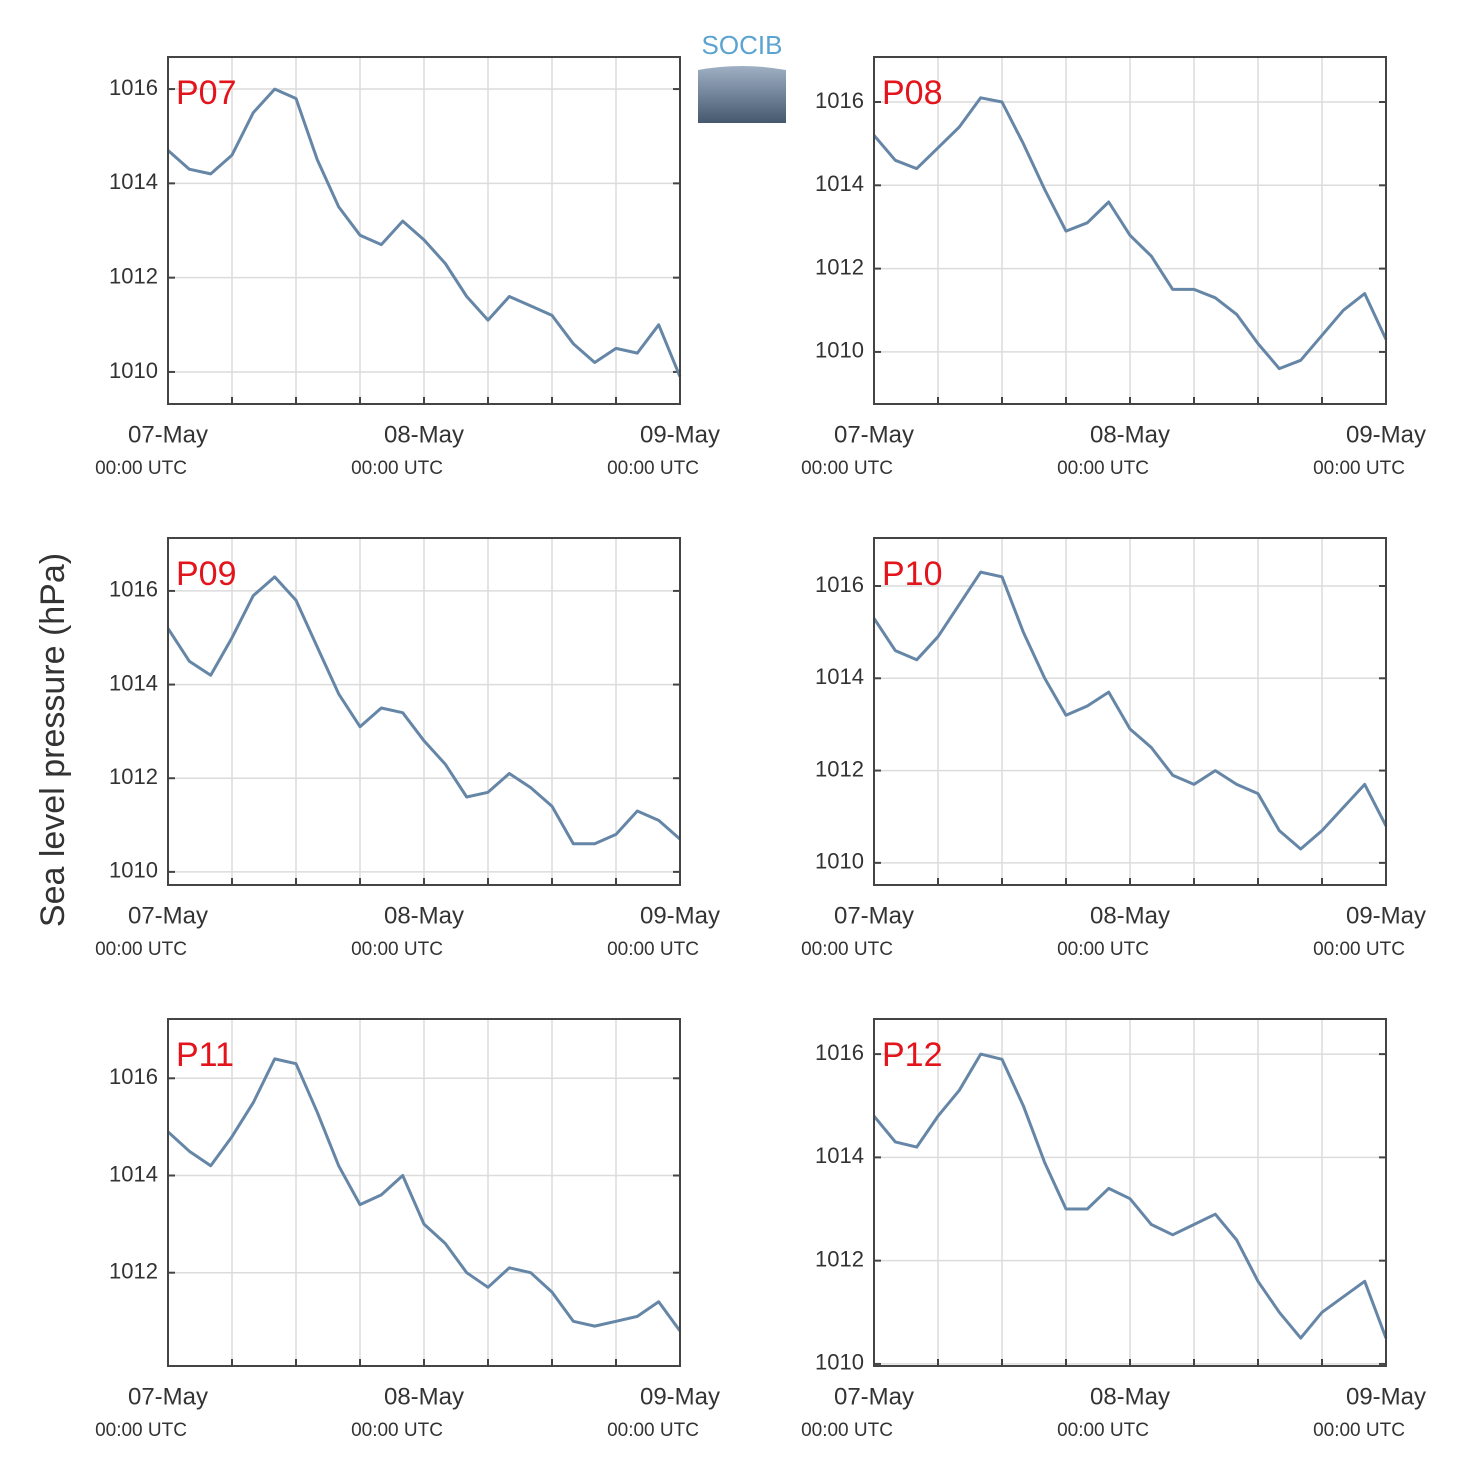 This screenshot has width=1460, height=1474. What do you see at coordinates (912, 93) in the screenshot?
I see `chart-title: P08` at bounding box center [912, 93].